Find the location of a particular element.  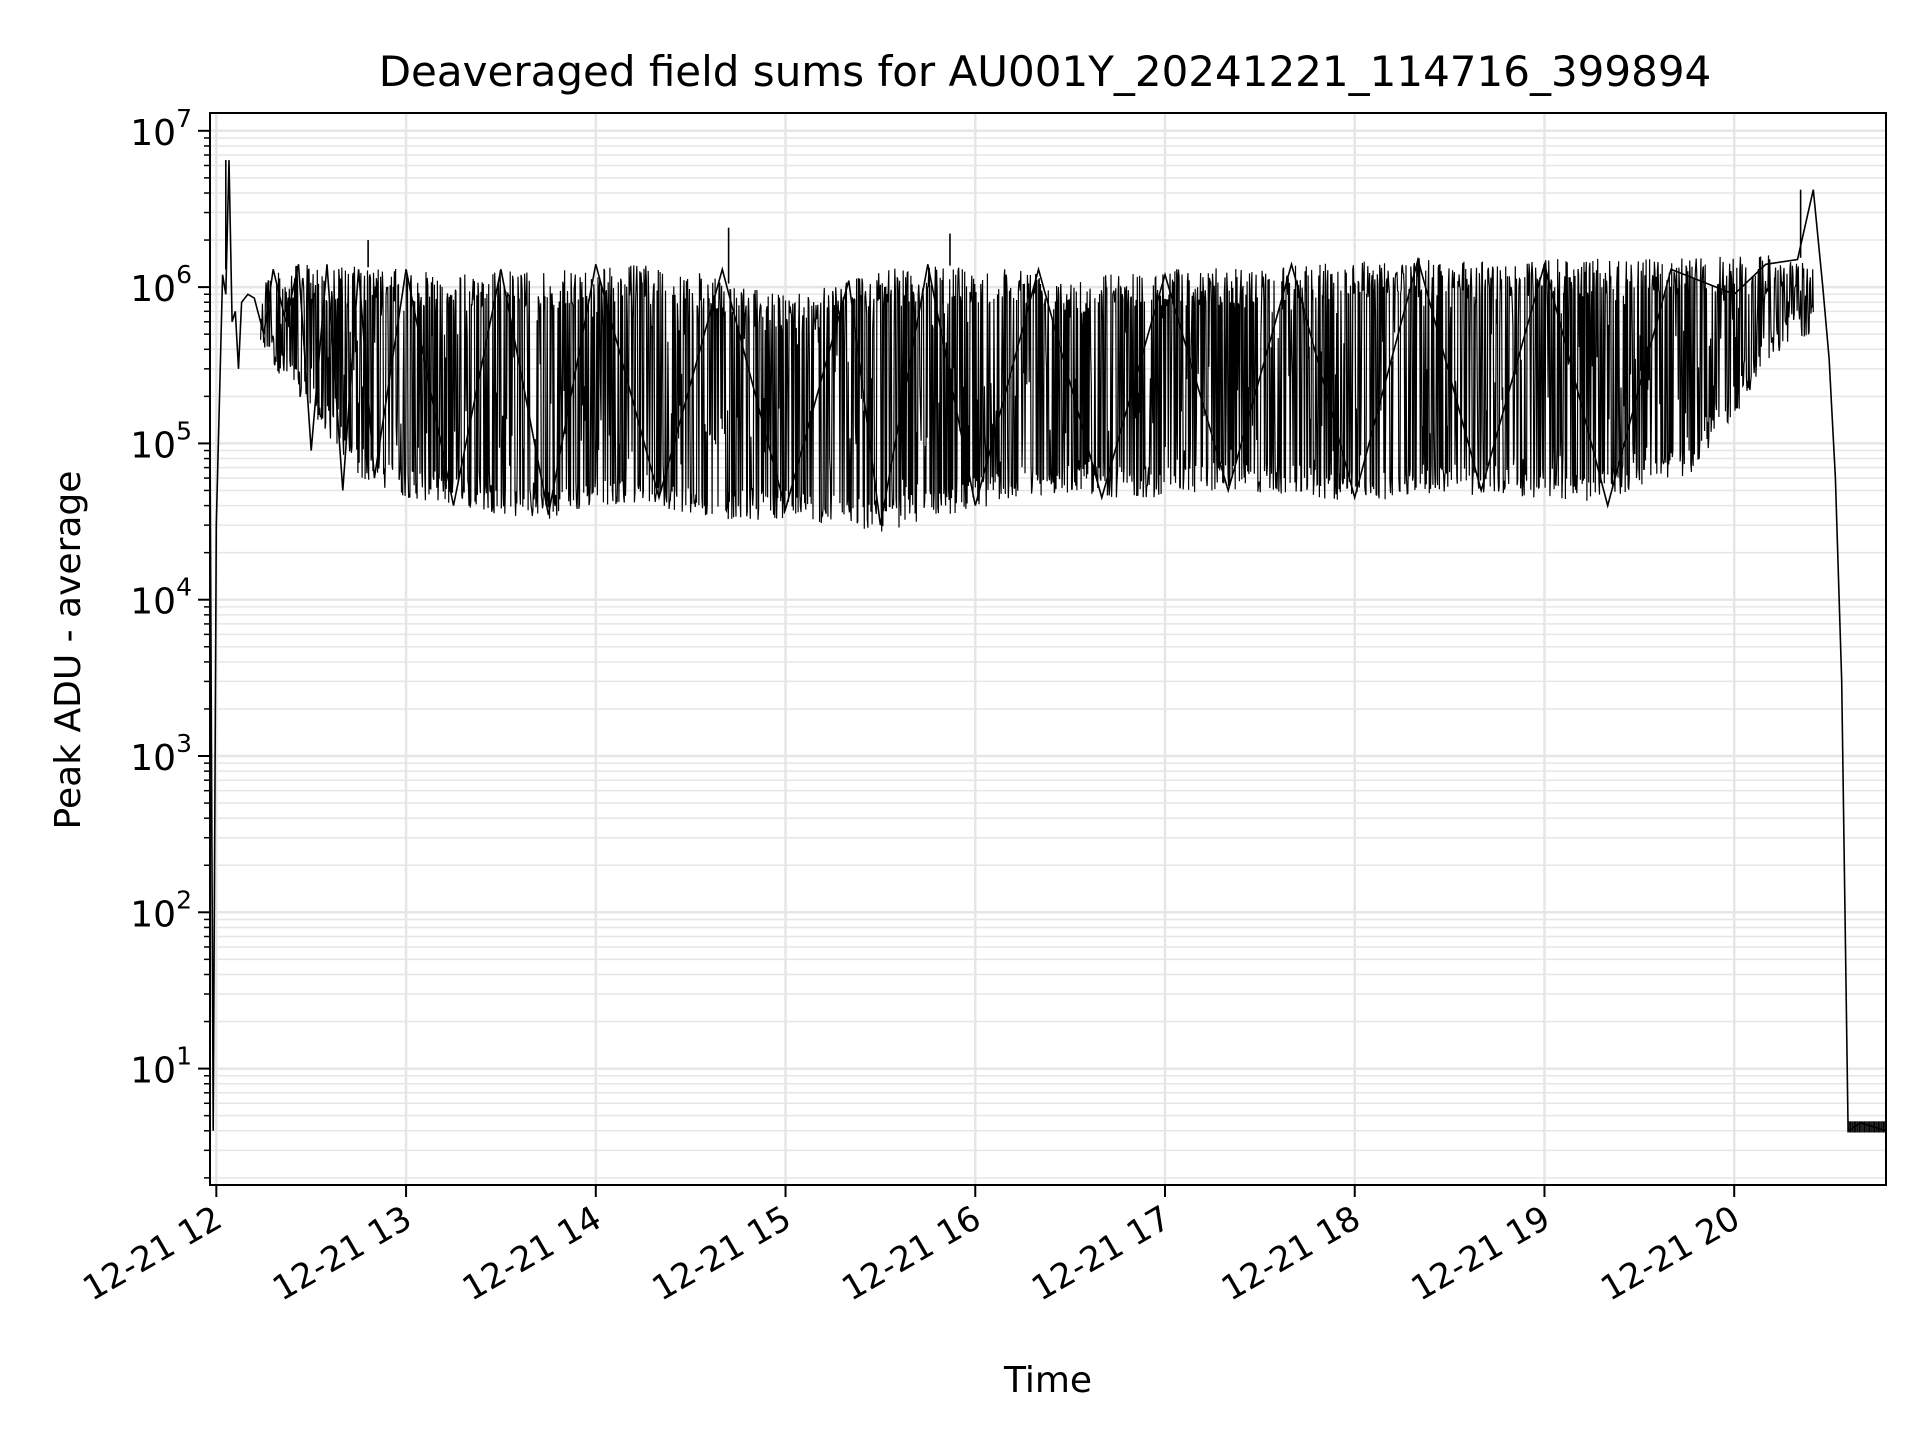

y-tick-label: 10³ is located at coordinates (161, 754).